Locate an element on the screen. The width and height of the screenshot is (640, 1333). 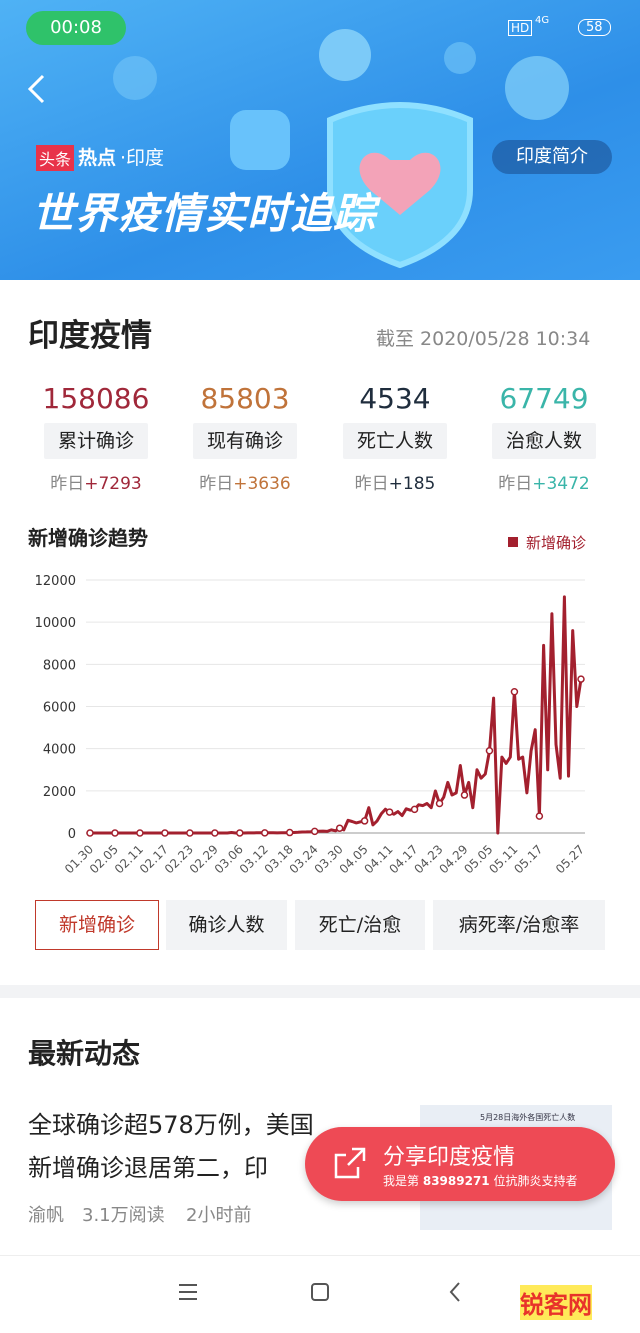
share-button is located at coordinates (460, 1164).